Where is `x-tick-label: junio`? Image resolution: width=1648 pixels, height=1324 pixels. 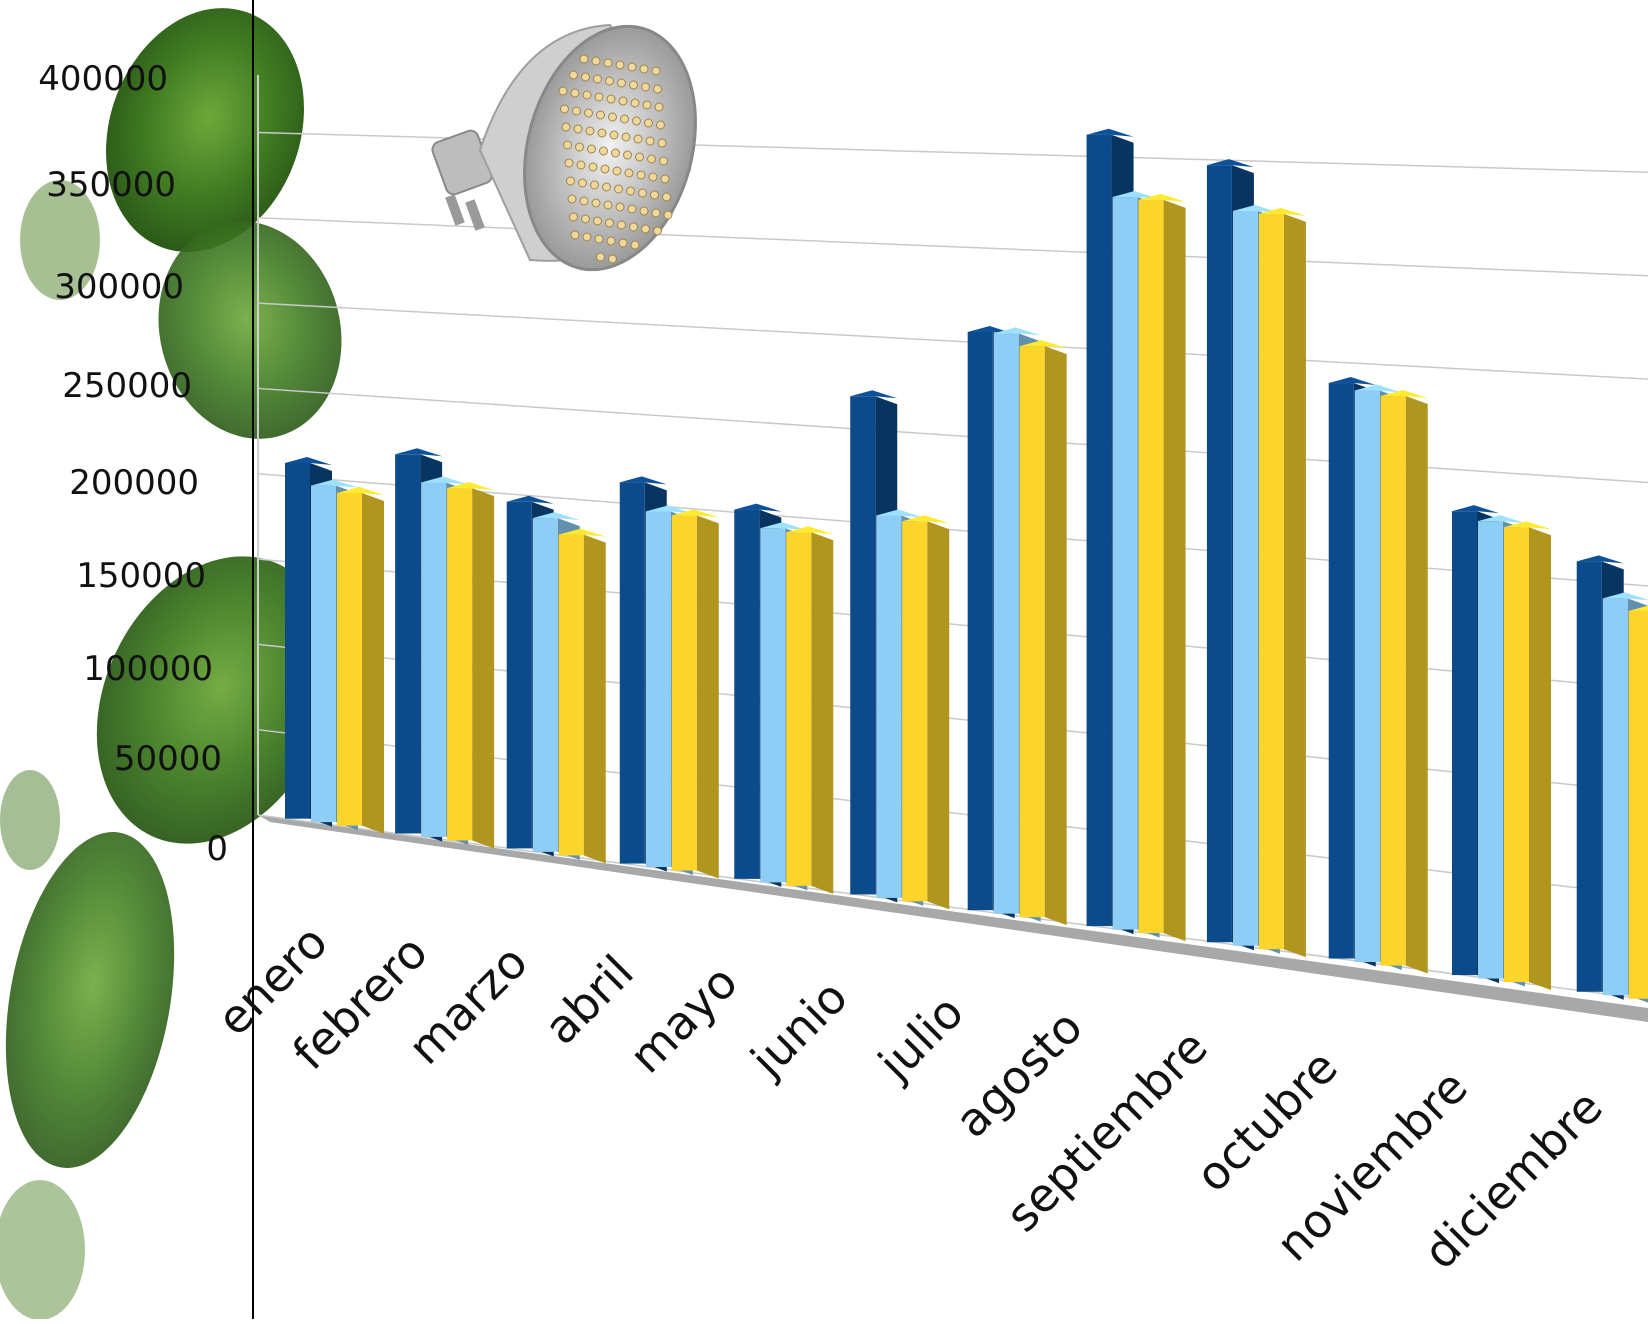
x-tick-label: junio is located at coordinates (799, 1029).